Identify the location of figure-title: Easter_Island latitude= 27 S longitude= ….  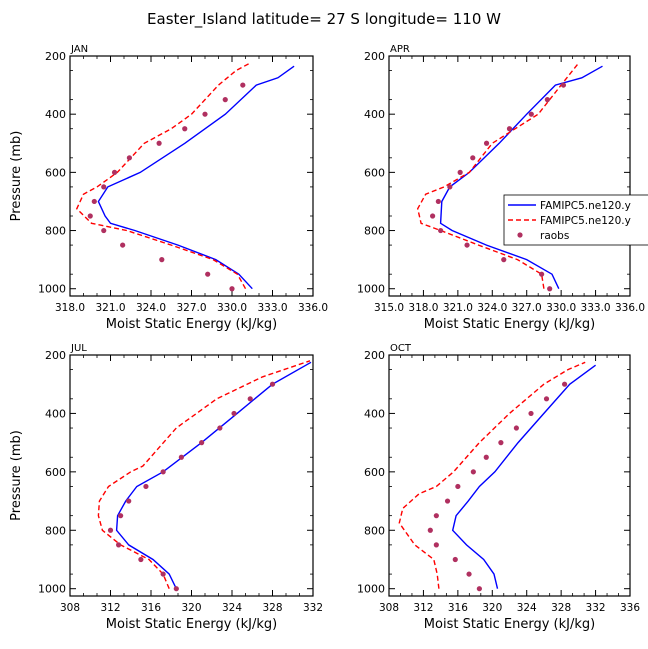
(324, 19).